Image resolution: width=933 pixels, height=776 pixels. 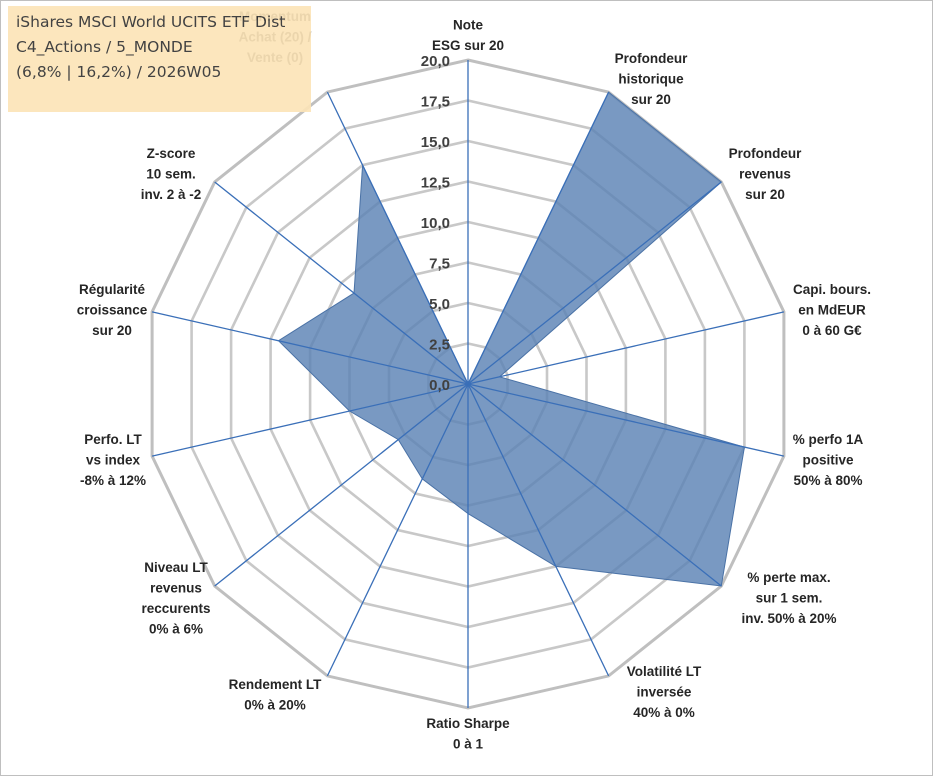 What do you see at coordinates (828, 439) in the screenshot?
I see `axis-label: % perfo 1A` at bounding box center [828, 439].